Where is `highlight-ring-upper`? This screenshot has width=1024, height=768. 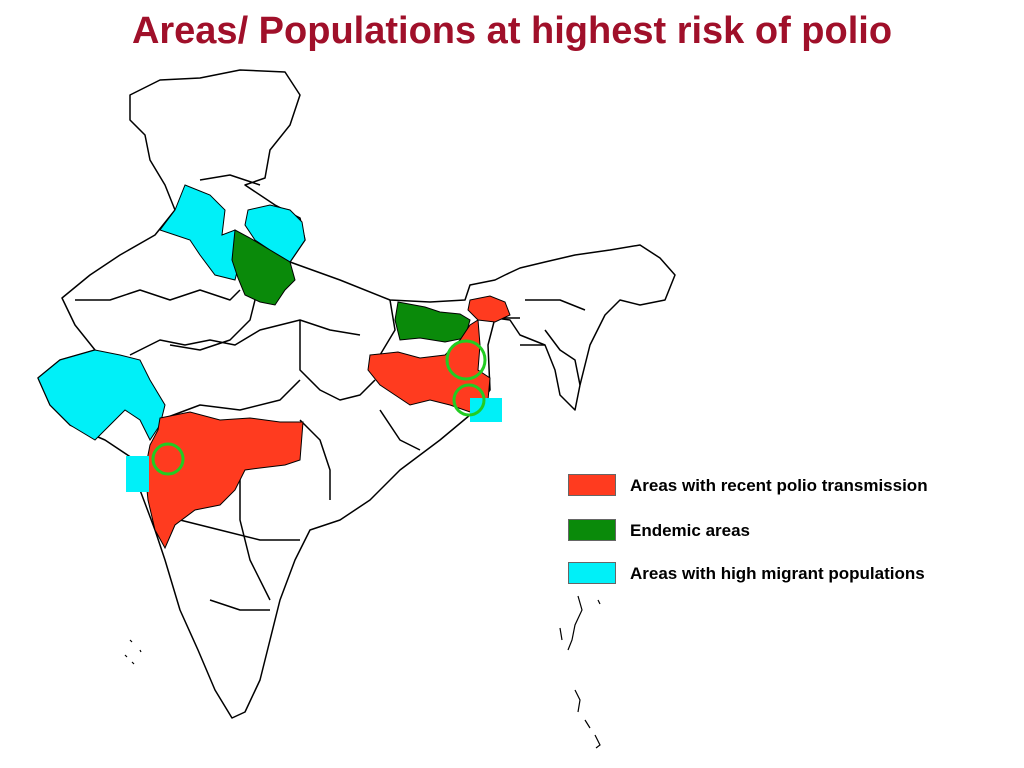
highlight-ring-upper is located at coordinates (466, 360).